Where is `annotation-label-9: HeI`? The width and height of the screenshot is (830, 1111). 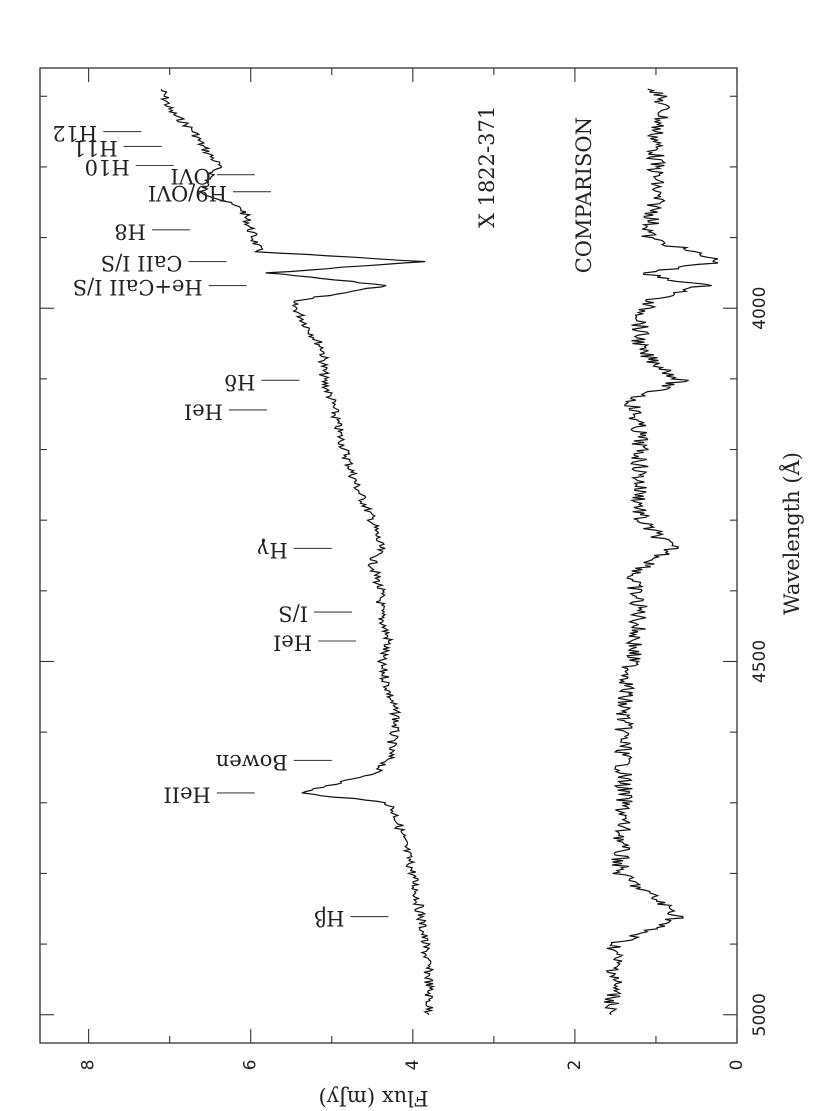 annotation-label-9: HeI is located at coordinates (203, 411).